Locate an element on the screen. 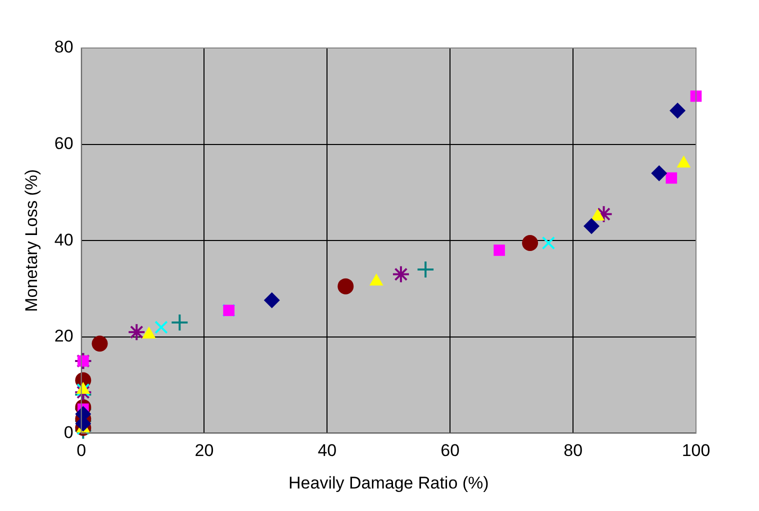 The image size is (759, 511). y-tick-label: 20 is located at coordinates (64, 336).